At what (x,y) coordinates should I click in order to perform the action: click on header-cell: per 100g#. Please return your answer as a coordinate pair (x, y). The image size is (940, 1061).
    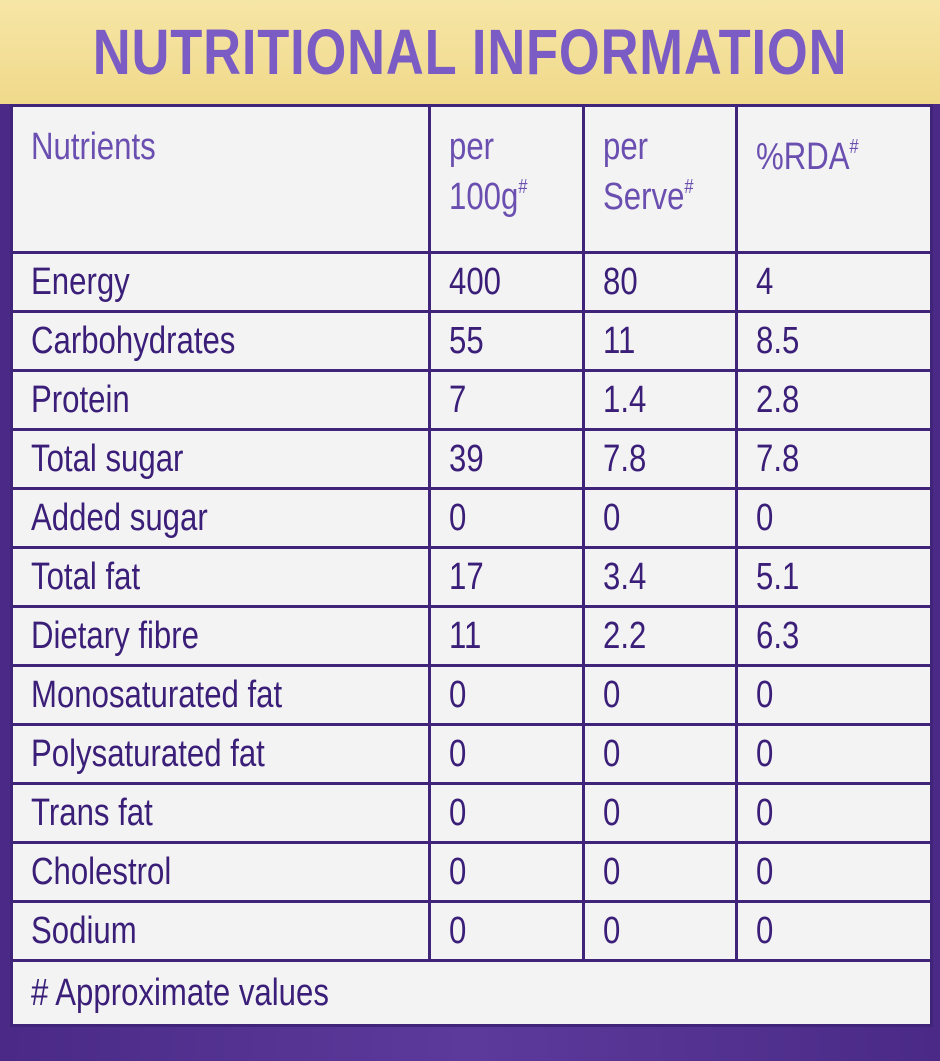
    Looking at the image, I should click on (506, 179).